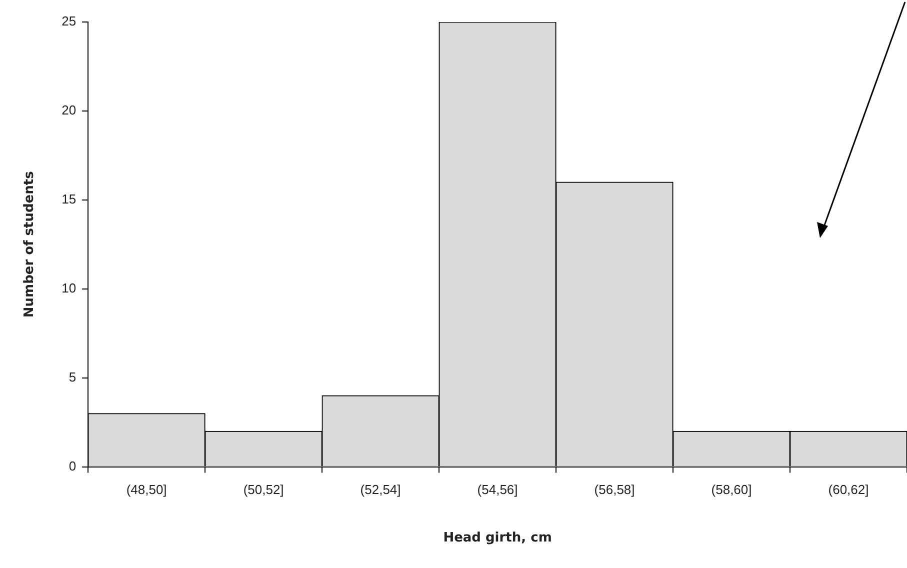 This screenshot has height=568, width=907. Describe the element at coordinates (69, 110) in the screenshot. I see `y-tick-label: 20` at that location.